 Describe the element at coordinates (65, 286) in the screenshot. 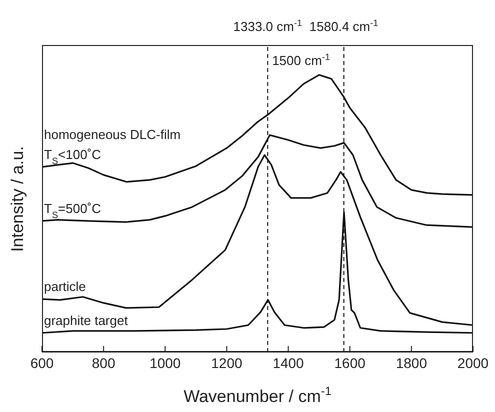

I see `series-label: particle` at that location.